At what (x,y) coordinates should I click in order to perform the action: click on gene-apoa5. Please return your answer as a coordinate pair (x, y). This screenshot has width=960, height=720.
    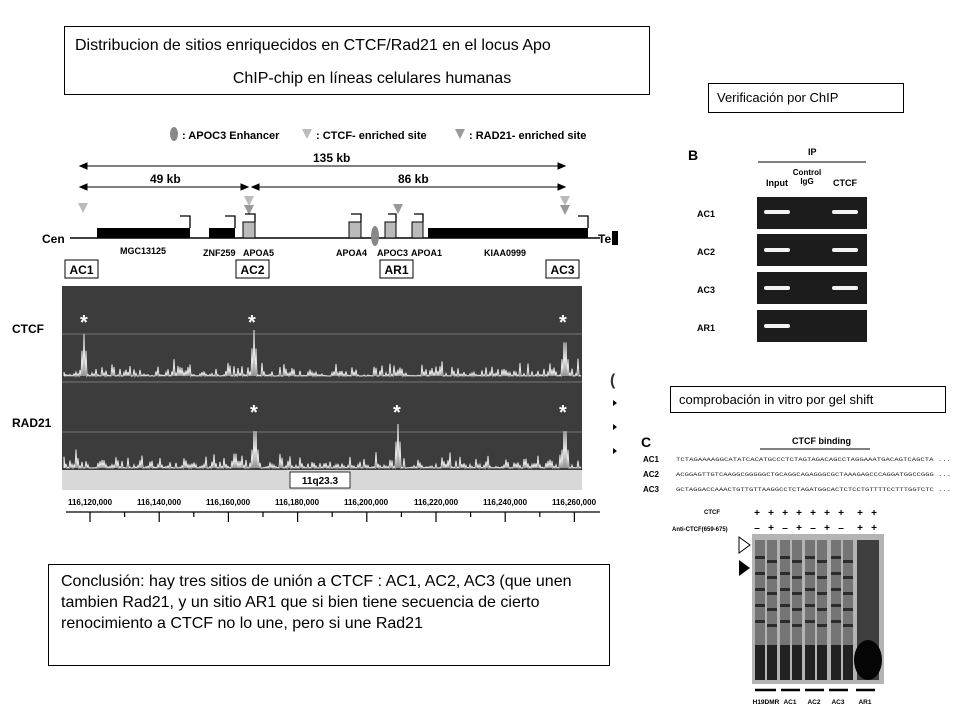
    Looking at the image, I should click on (249, 230).